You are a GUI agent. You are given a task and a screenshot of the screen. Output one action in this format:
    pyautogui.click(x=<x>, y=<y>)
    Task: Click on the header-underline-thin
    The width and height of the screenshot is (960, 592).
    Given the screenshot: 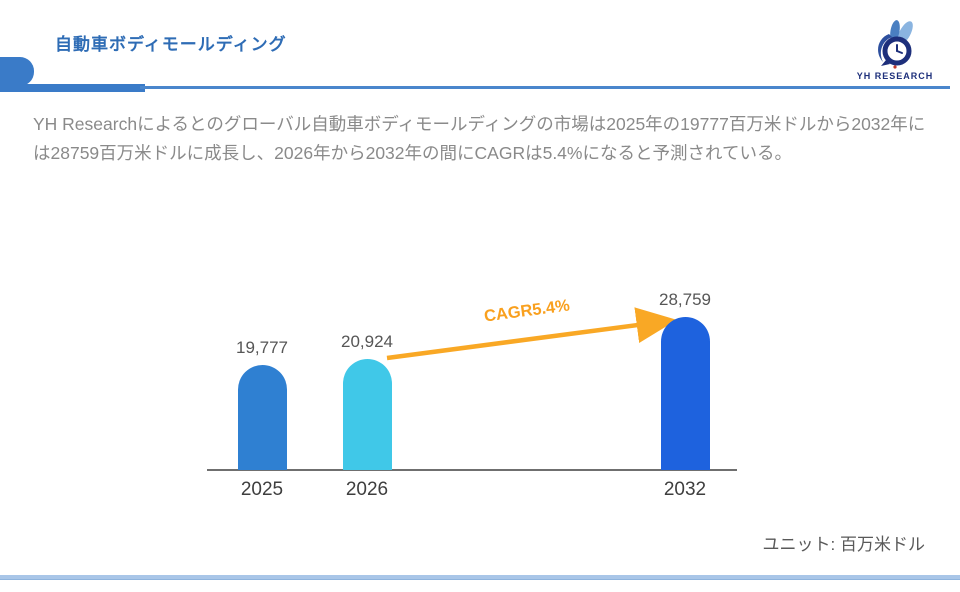 What is the action you would take?
    pyautogui.click(x=545, y=87)
    